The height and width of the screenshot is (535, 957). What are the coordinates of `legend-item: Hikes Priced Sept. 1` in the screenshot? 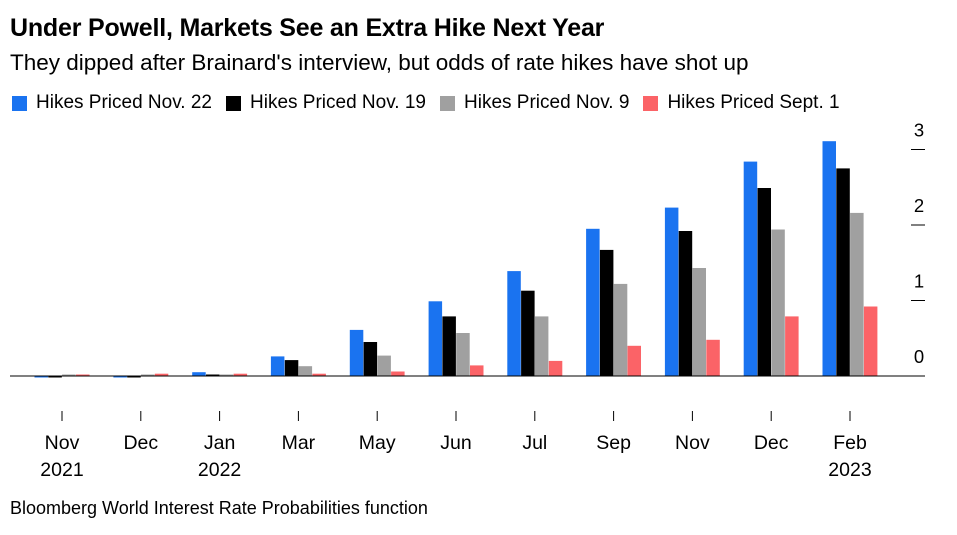 It's located at (741, 103).